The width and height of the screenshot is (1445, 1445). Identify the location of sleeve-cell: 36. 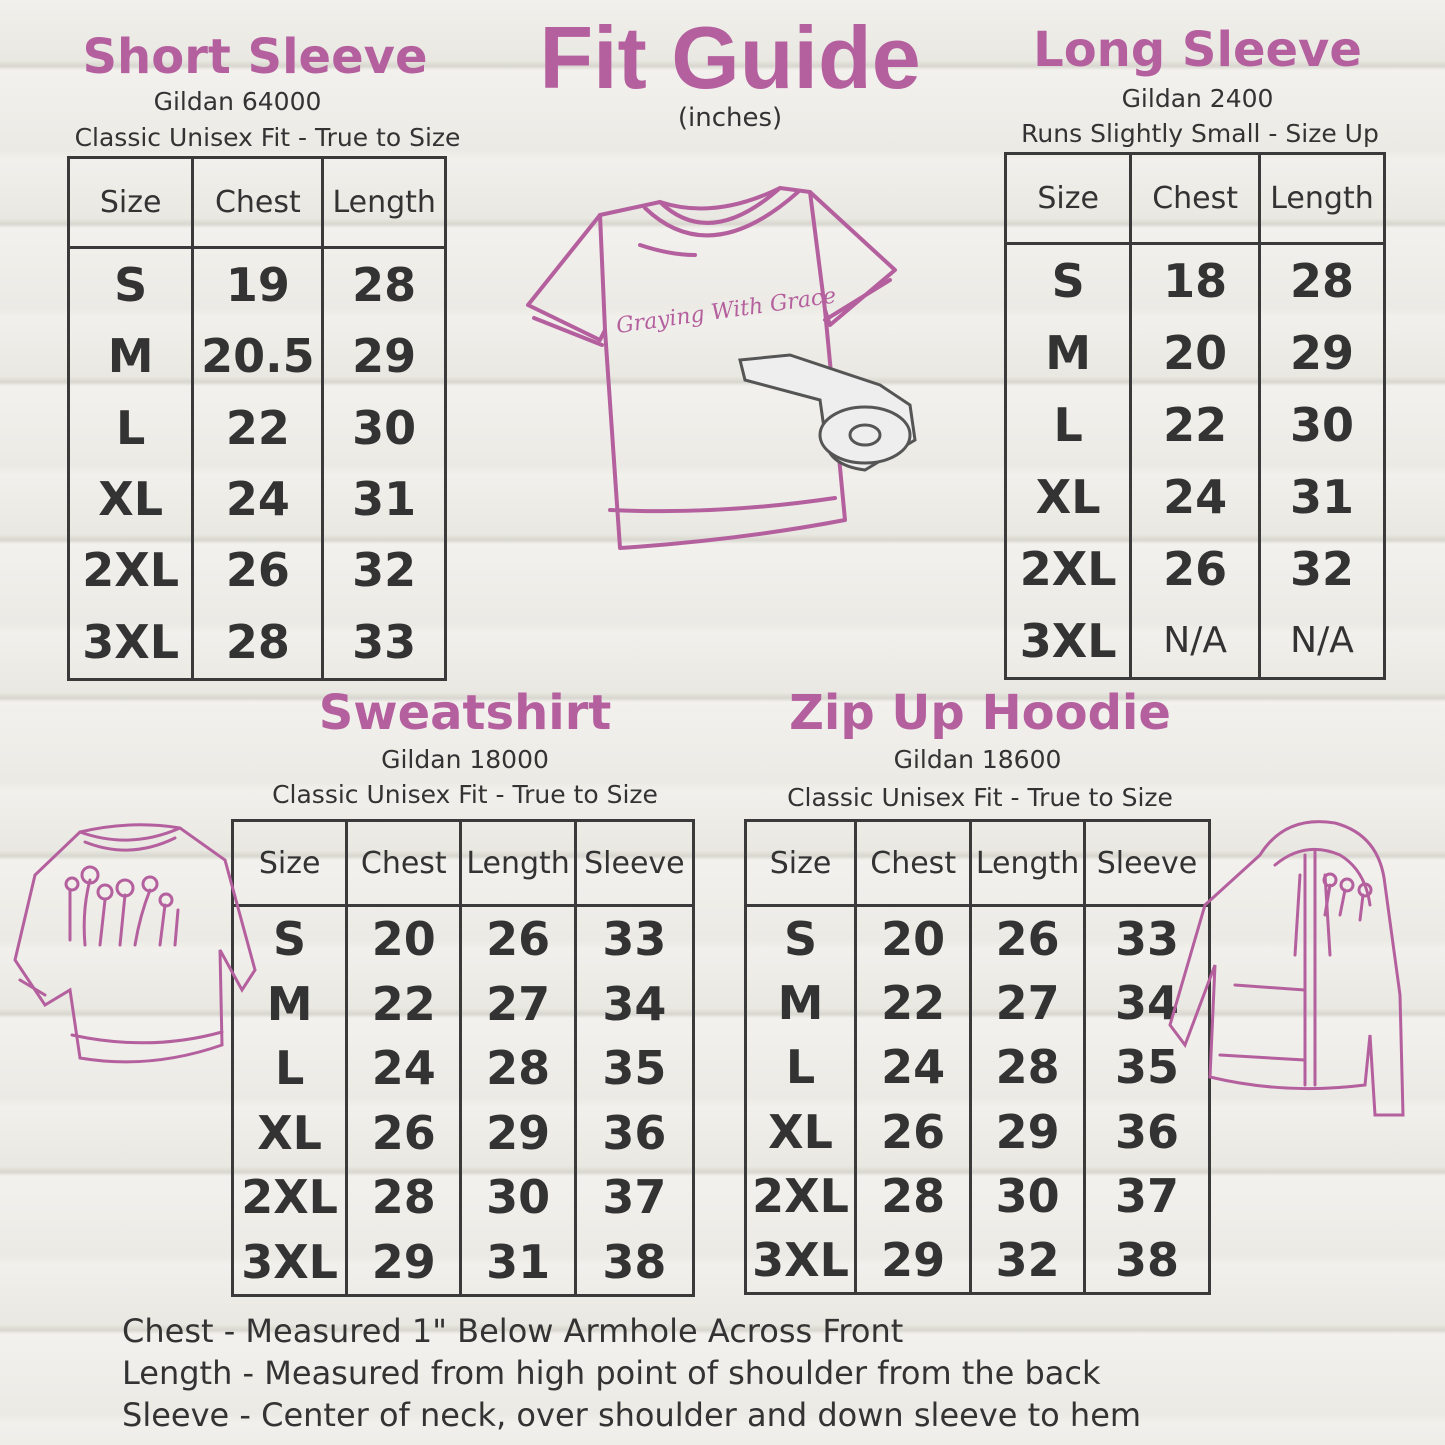
(1146, 1131).